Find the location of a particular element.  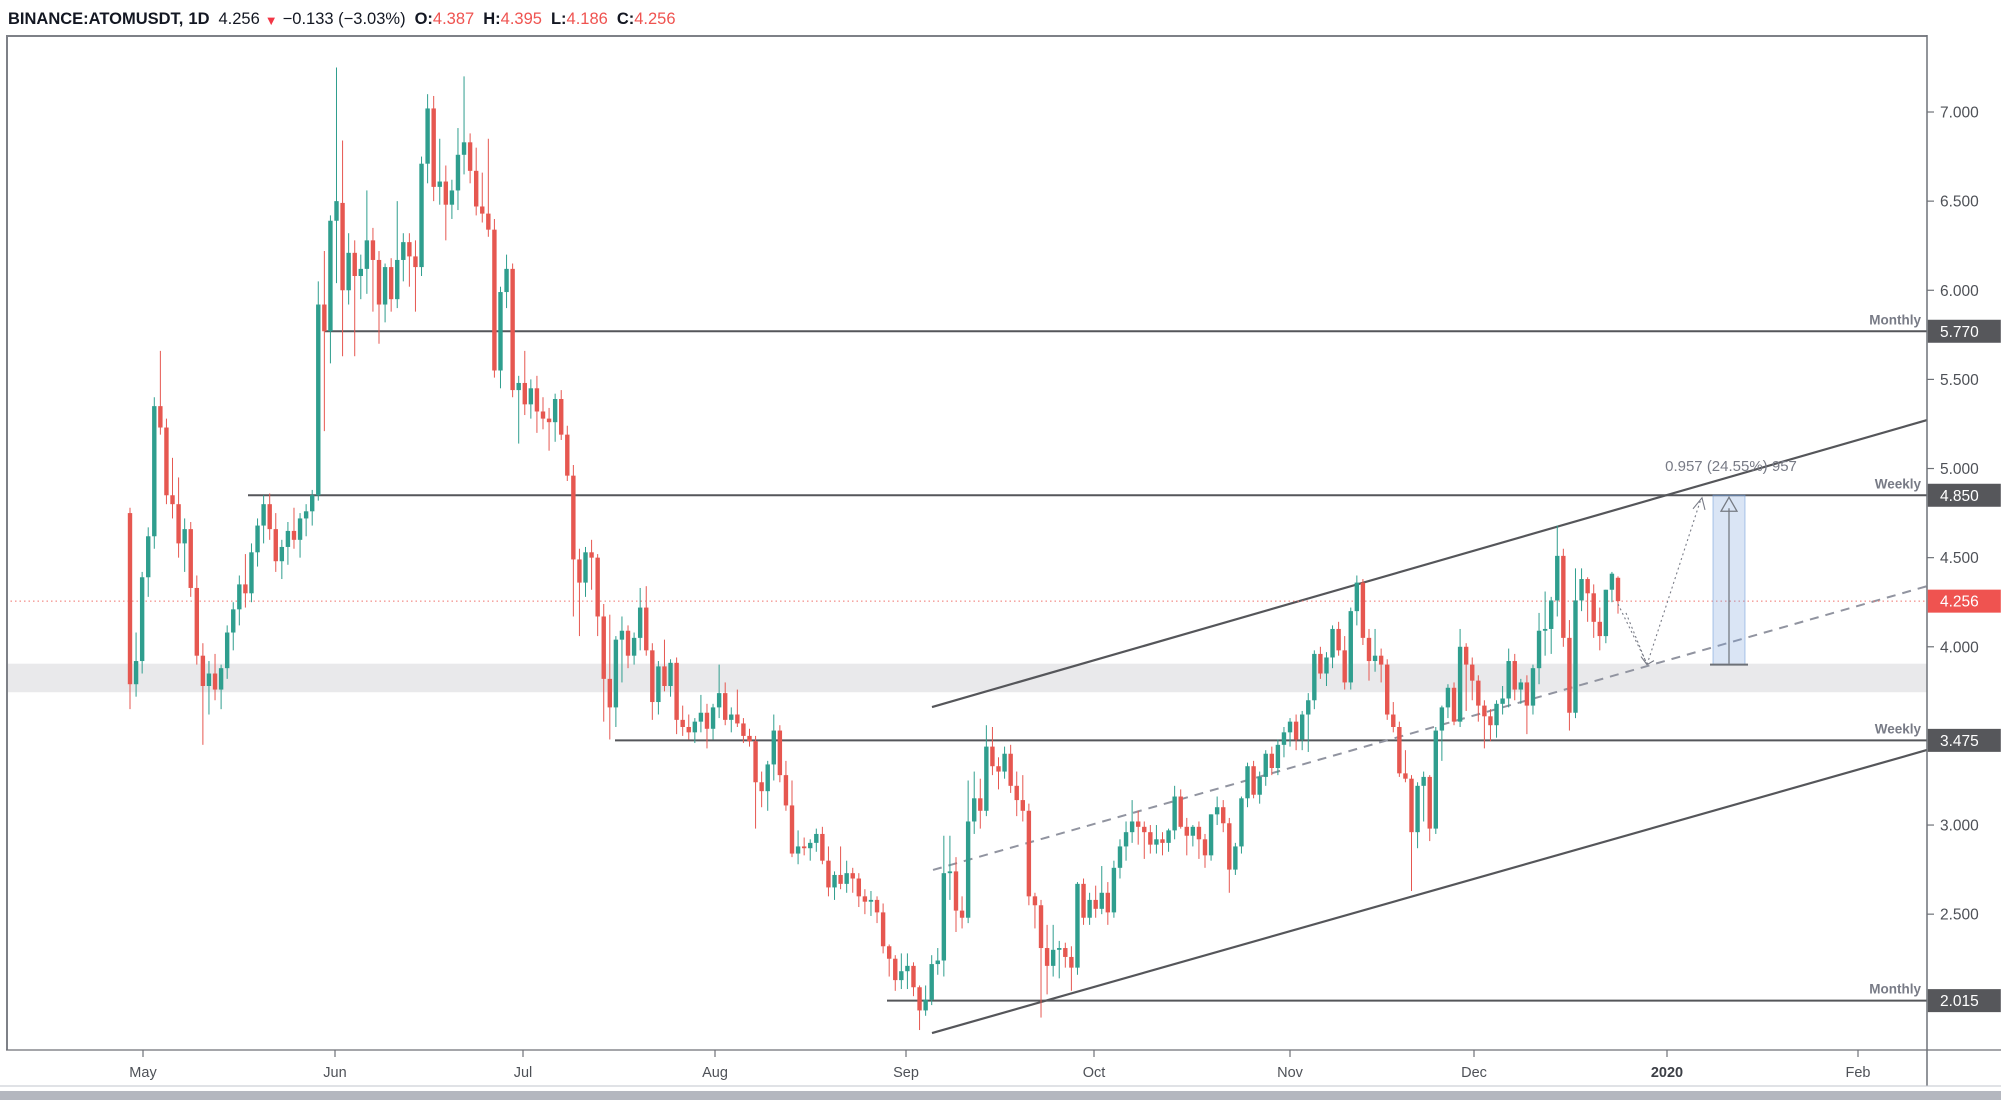

time-axis: May Jun Jul Aug Sep Oct Nov Dec 2020 Feb is located at coordinates (1000, 1065).